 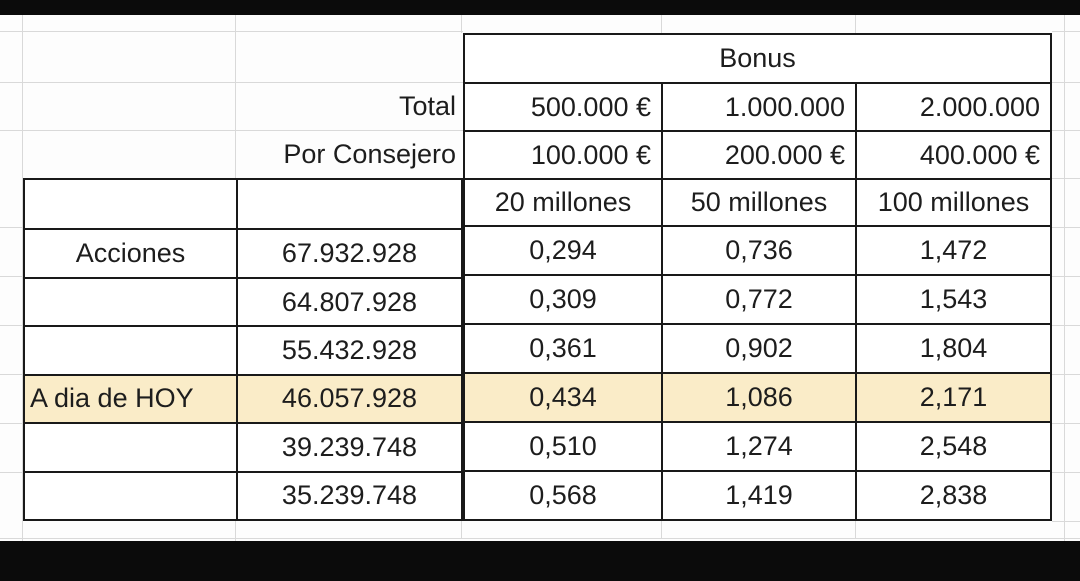 I want to click on letterbox-bottom, so click(x=540, y=561).